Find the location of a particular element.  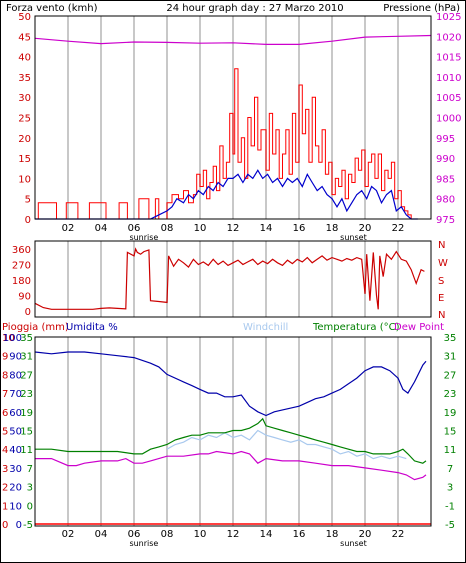

humidity-axis-ticks: 0 10 20 30 40 50 60 70 809 0 100 is located at coordinates (12, 432).